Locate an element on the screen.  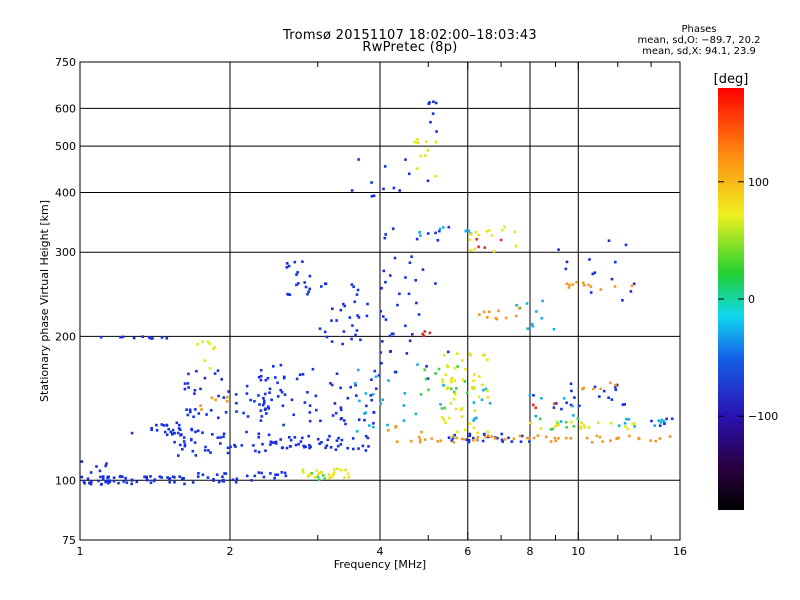
chart-title: Tromsø 20151107 18:02:00–18:03:43 is located at coordinates (410, 35).